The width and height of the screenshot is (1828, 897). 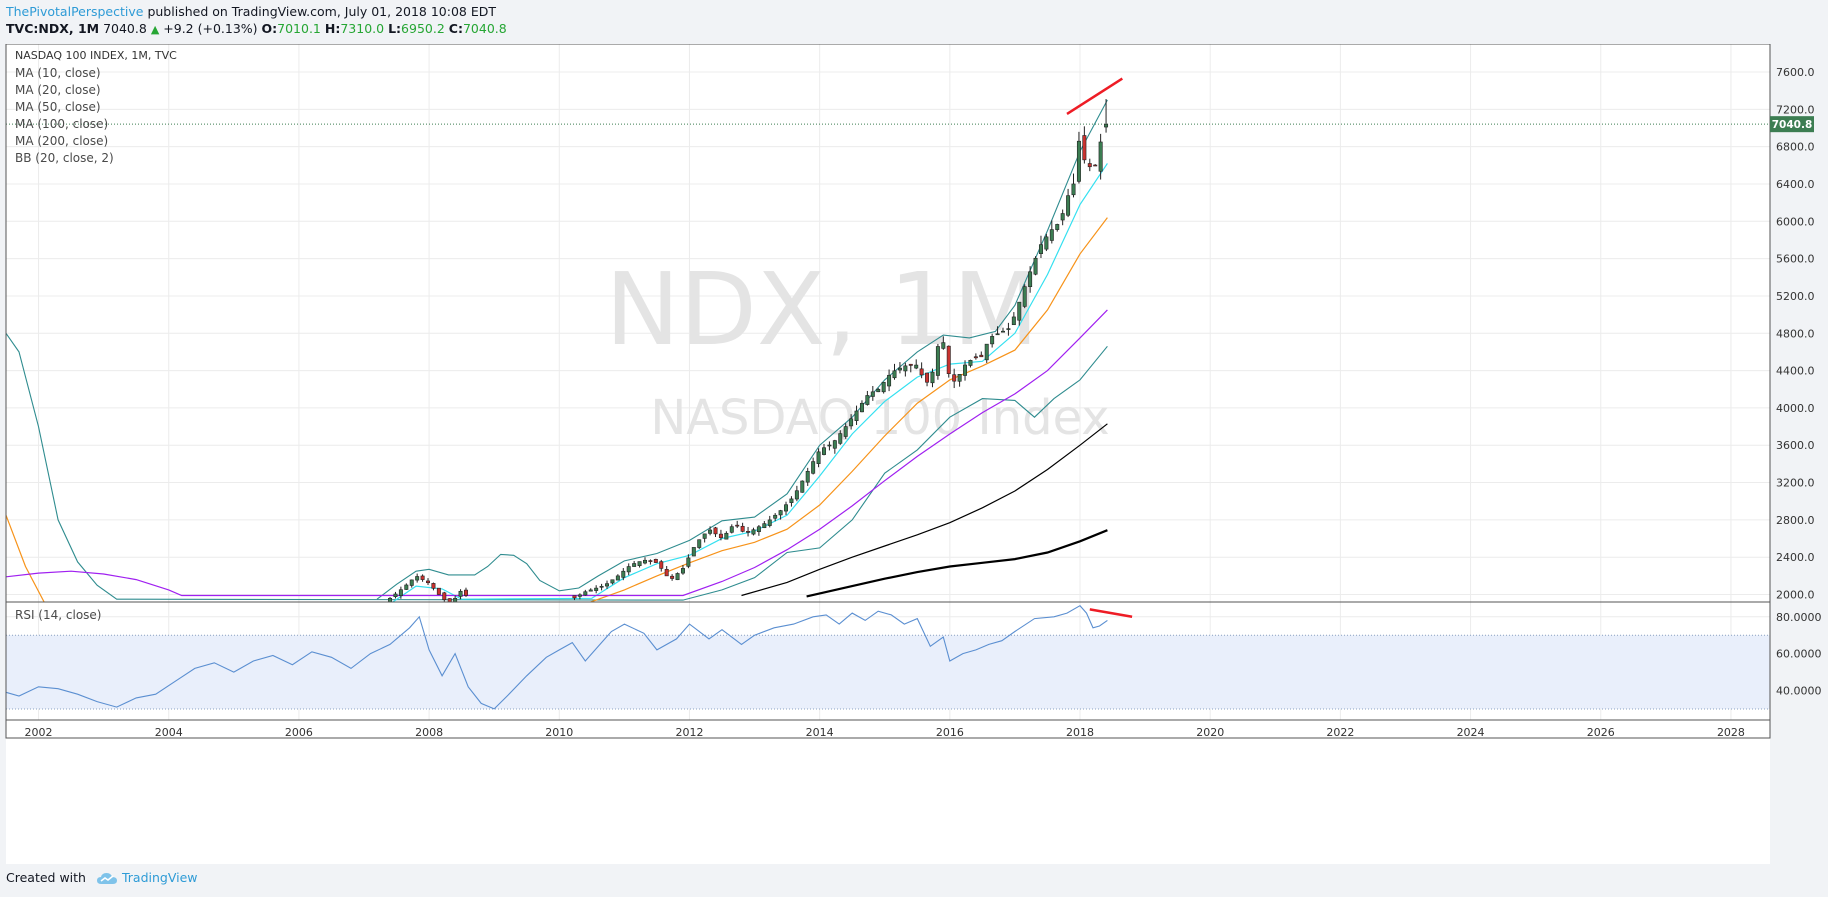 I want to click on legend-ma10: MA (10, close), so click(x=58, y=73).